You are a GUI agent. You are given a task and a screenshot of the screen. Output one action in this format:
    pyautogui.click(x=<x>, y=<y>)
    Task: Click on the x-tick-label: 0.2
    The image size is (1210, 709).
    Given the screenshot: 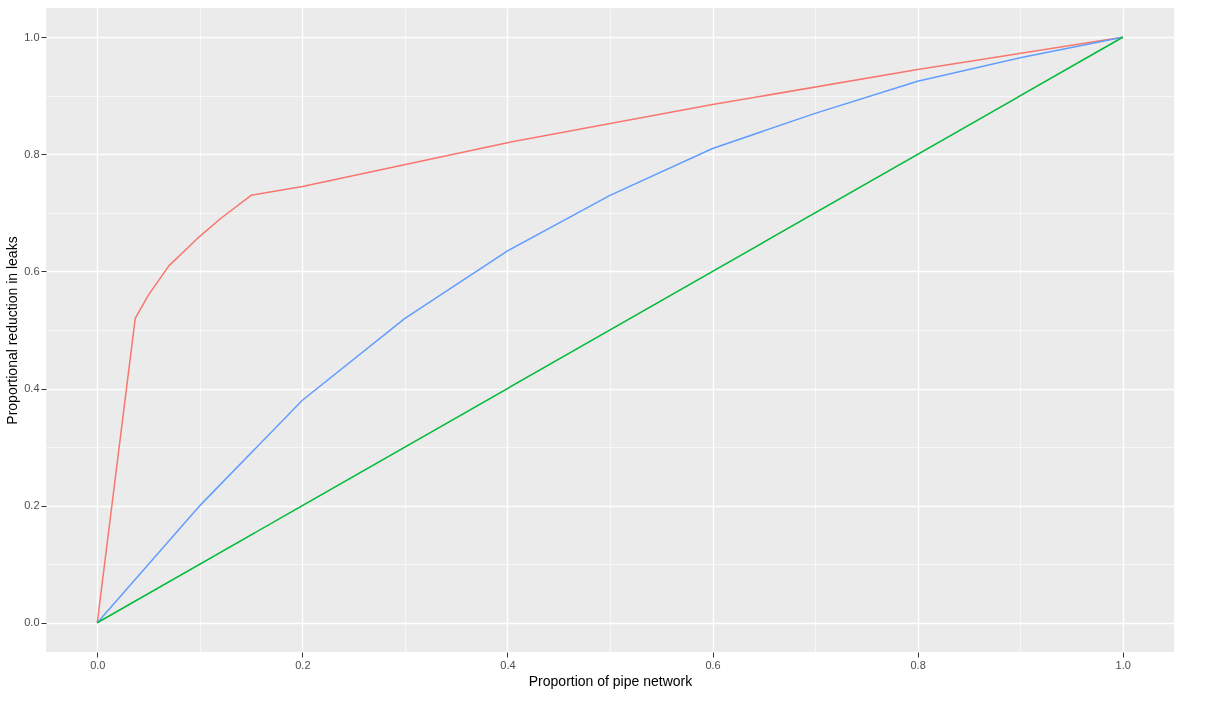 What is the action you would take?
    pyautogui.click(x=303, y=664)
    